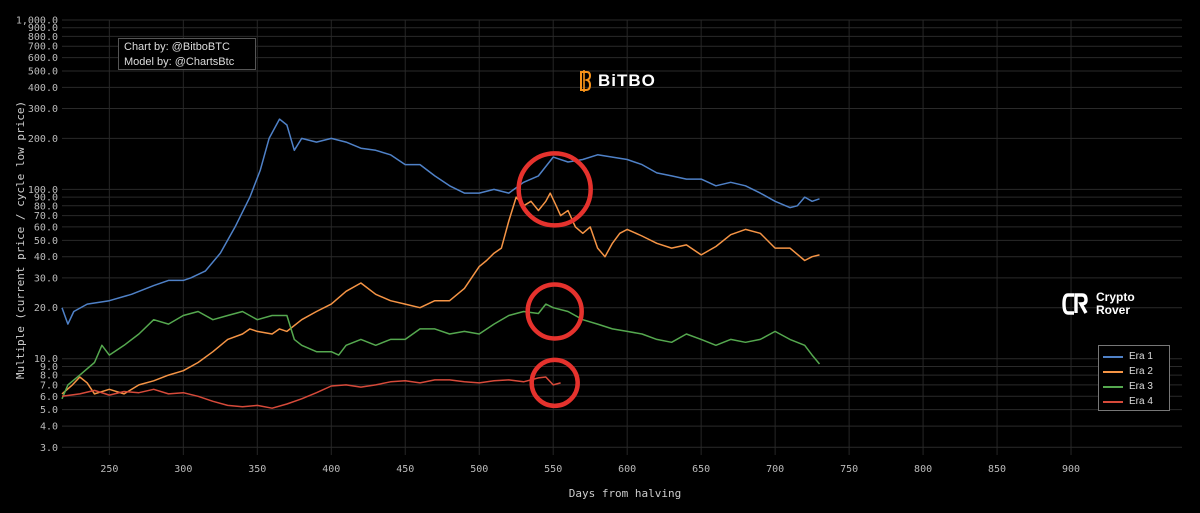 The height and width of the screenshot is (513, 1200). I want to click on bitbo-b-icon, so click(586, 81).